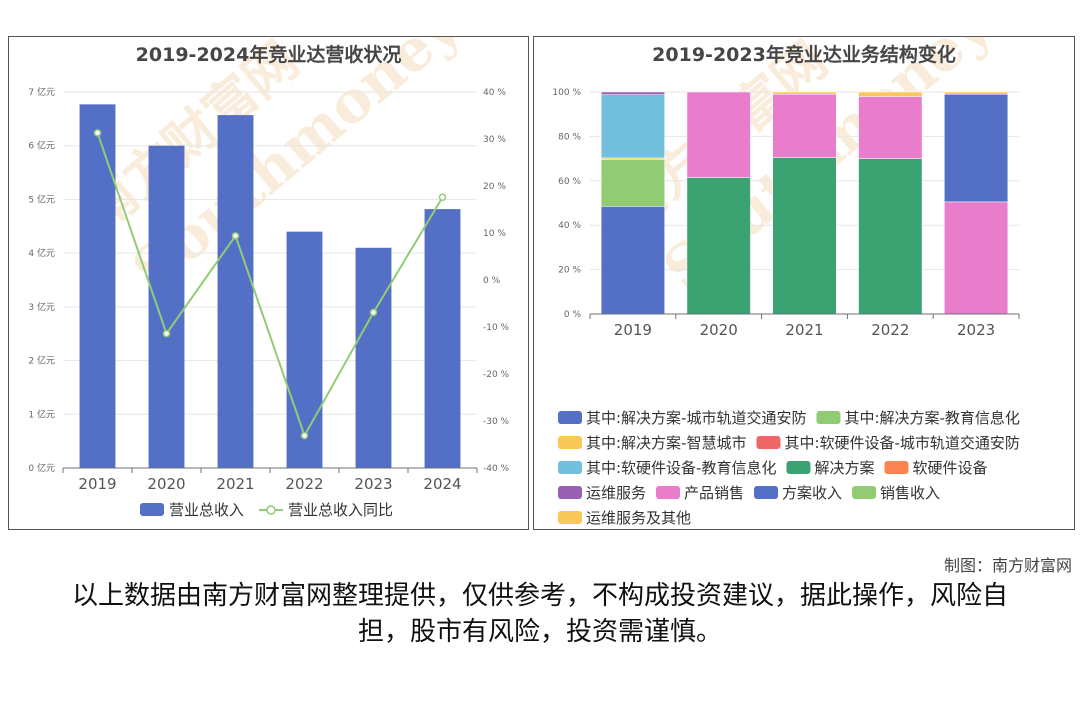  What do you see at coordinates (41, 468) in the screenshot?
I see `y-left-tick-label: 0 亿元` at bounding box center [41, 468].